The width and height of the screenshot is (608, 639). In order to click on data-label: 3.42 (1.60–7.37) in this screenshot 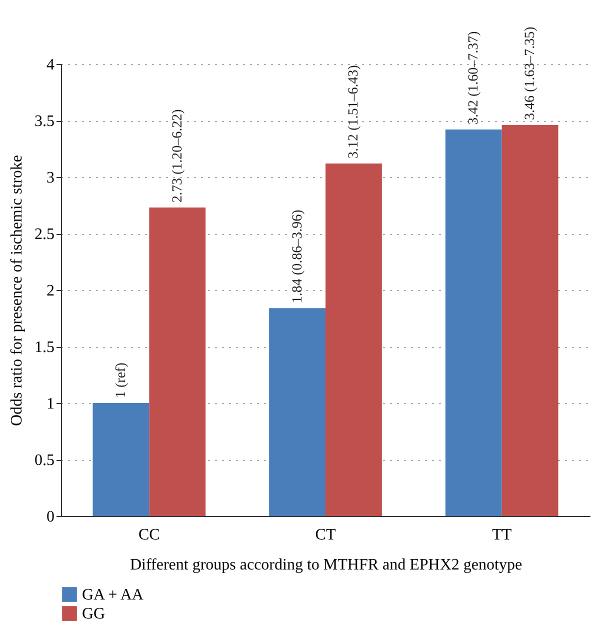, I will do `click(474, 77)`.